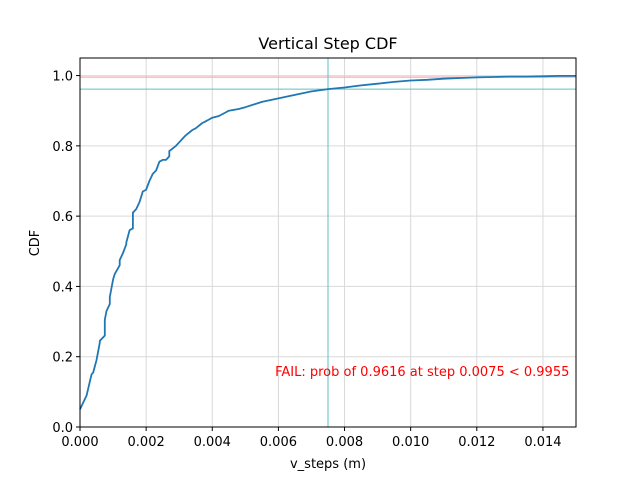 The height and width of the screenshot is (480, 640). Describe the element at coordinates (62, 77) in the screenshot. I see `y-tick-label: 1.0` at that location.